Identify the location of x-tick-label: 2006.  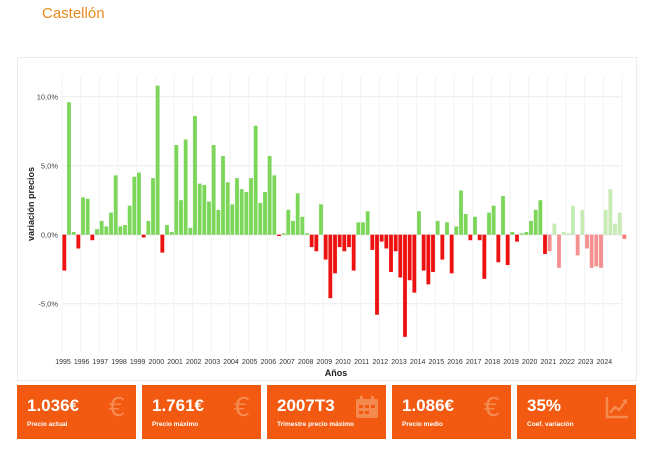
(269, 362).